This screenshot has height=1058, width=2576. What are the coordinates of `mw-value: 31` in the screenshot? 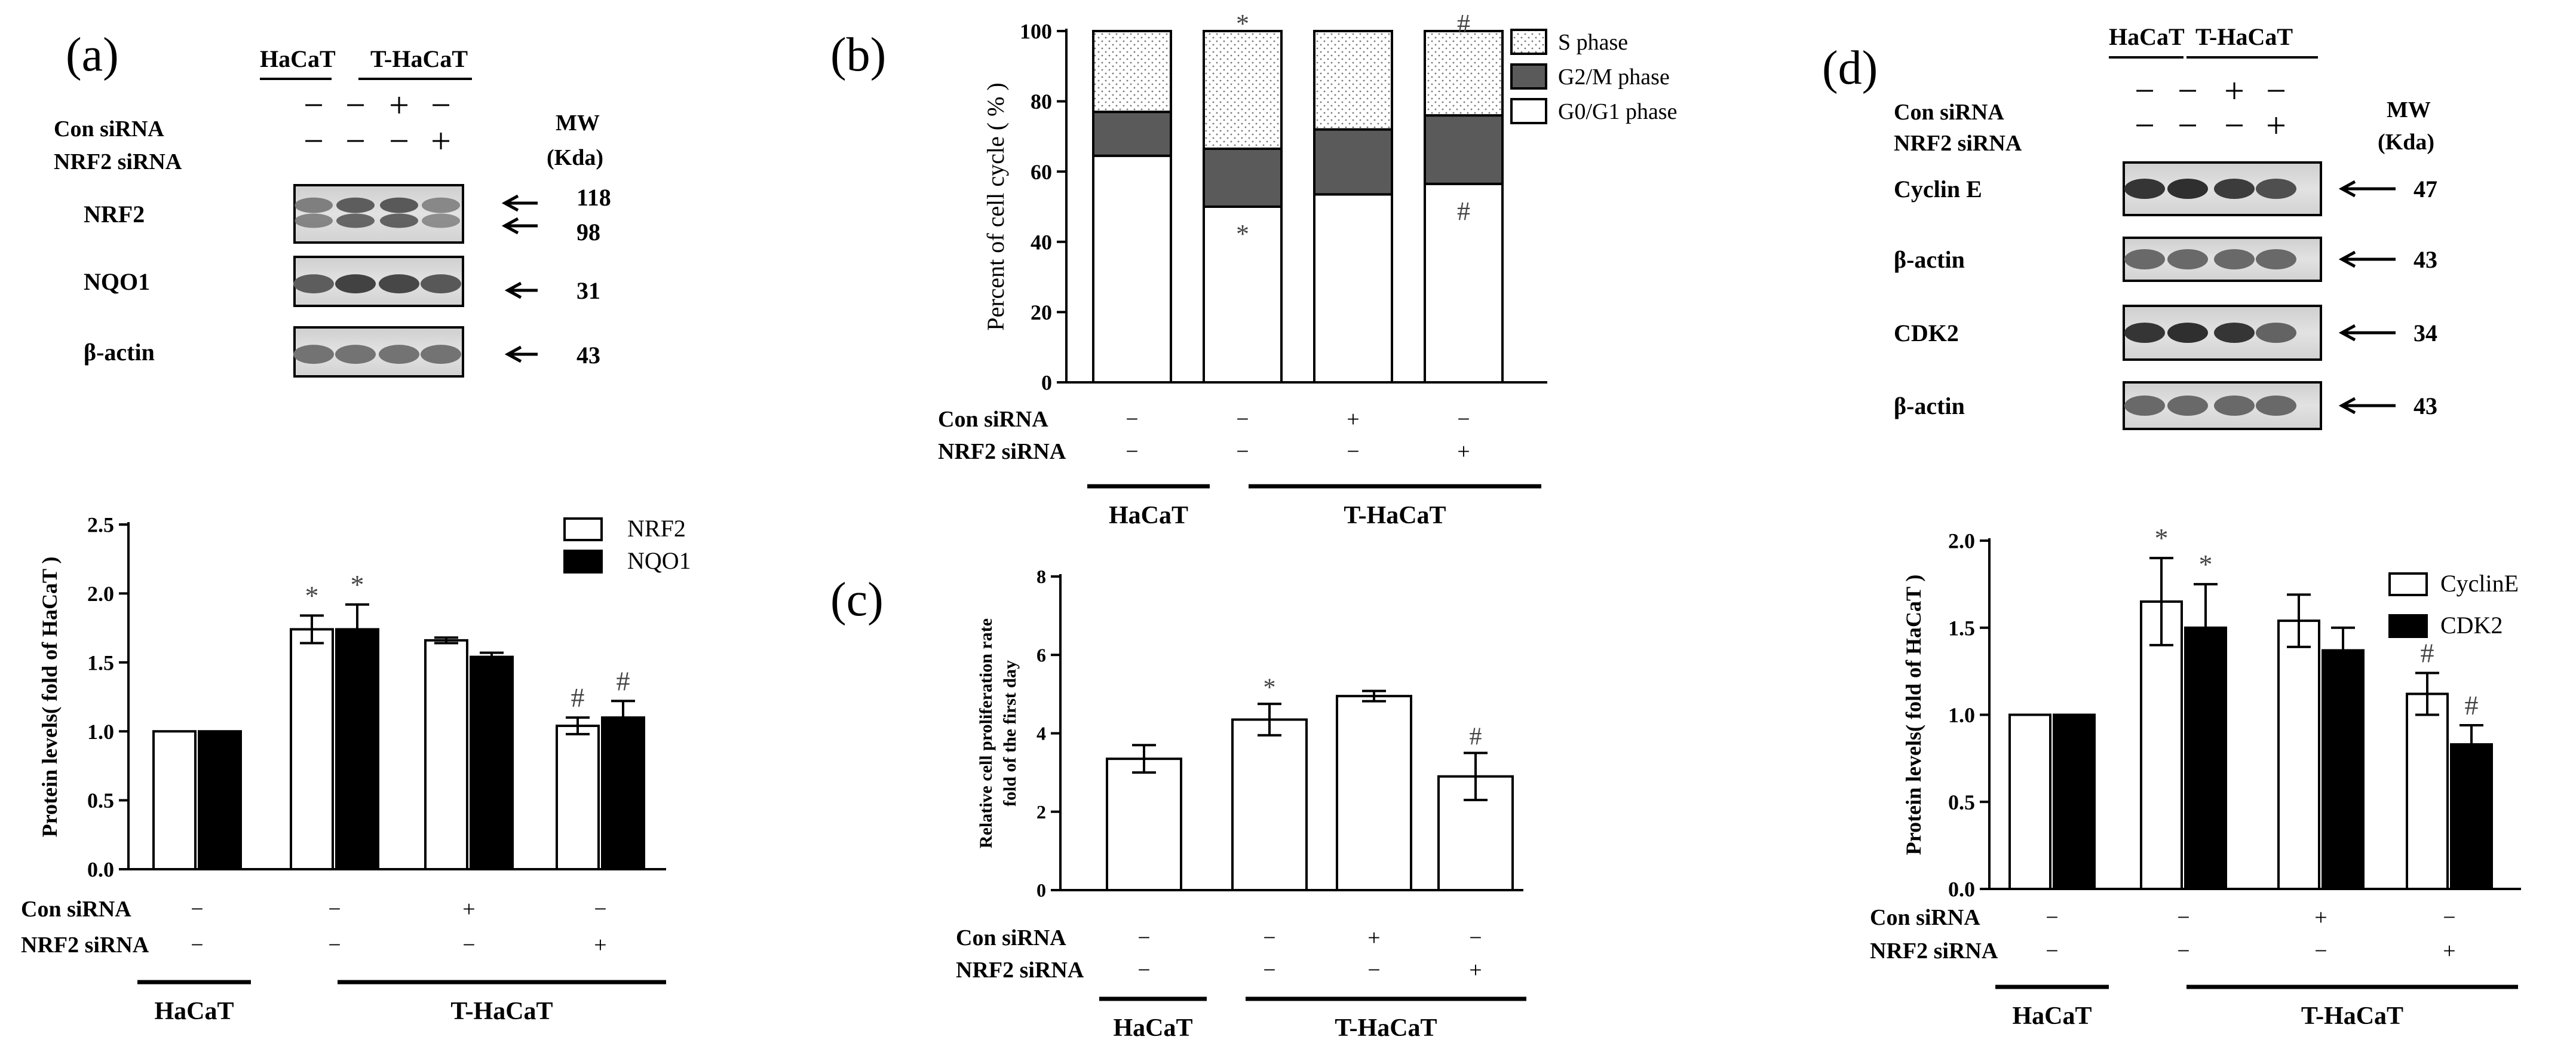 It's located at (588, 290).